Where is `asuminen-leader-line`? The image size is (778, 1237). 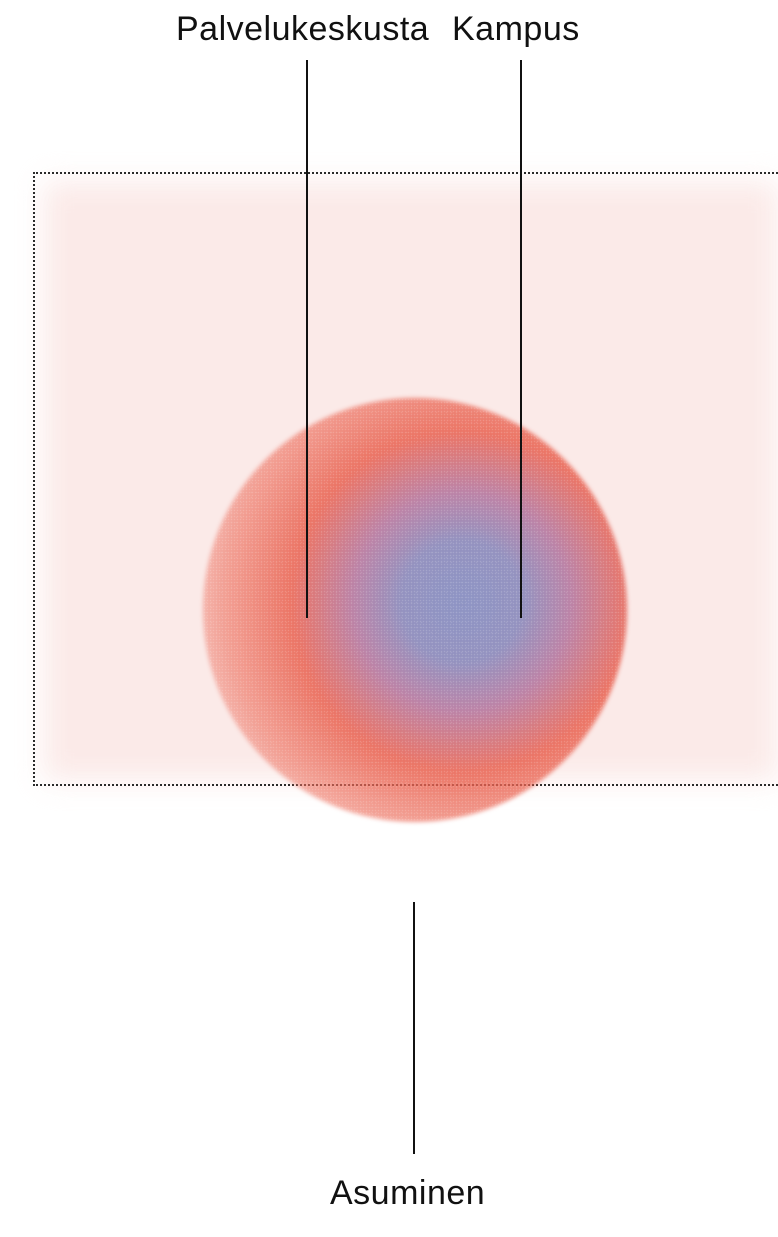
asuminen-leader-line is located at coordinates (414, 1028).